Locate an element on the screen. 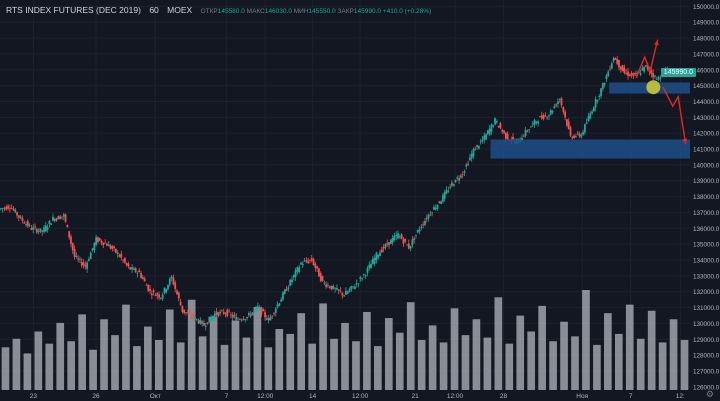  last-price-tag: 145990.0 is located at coordinates (678, 72).